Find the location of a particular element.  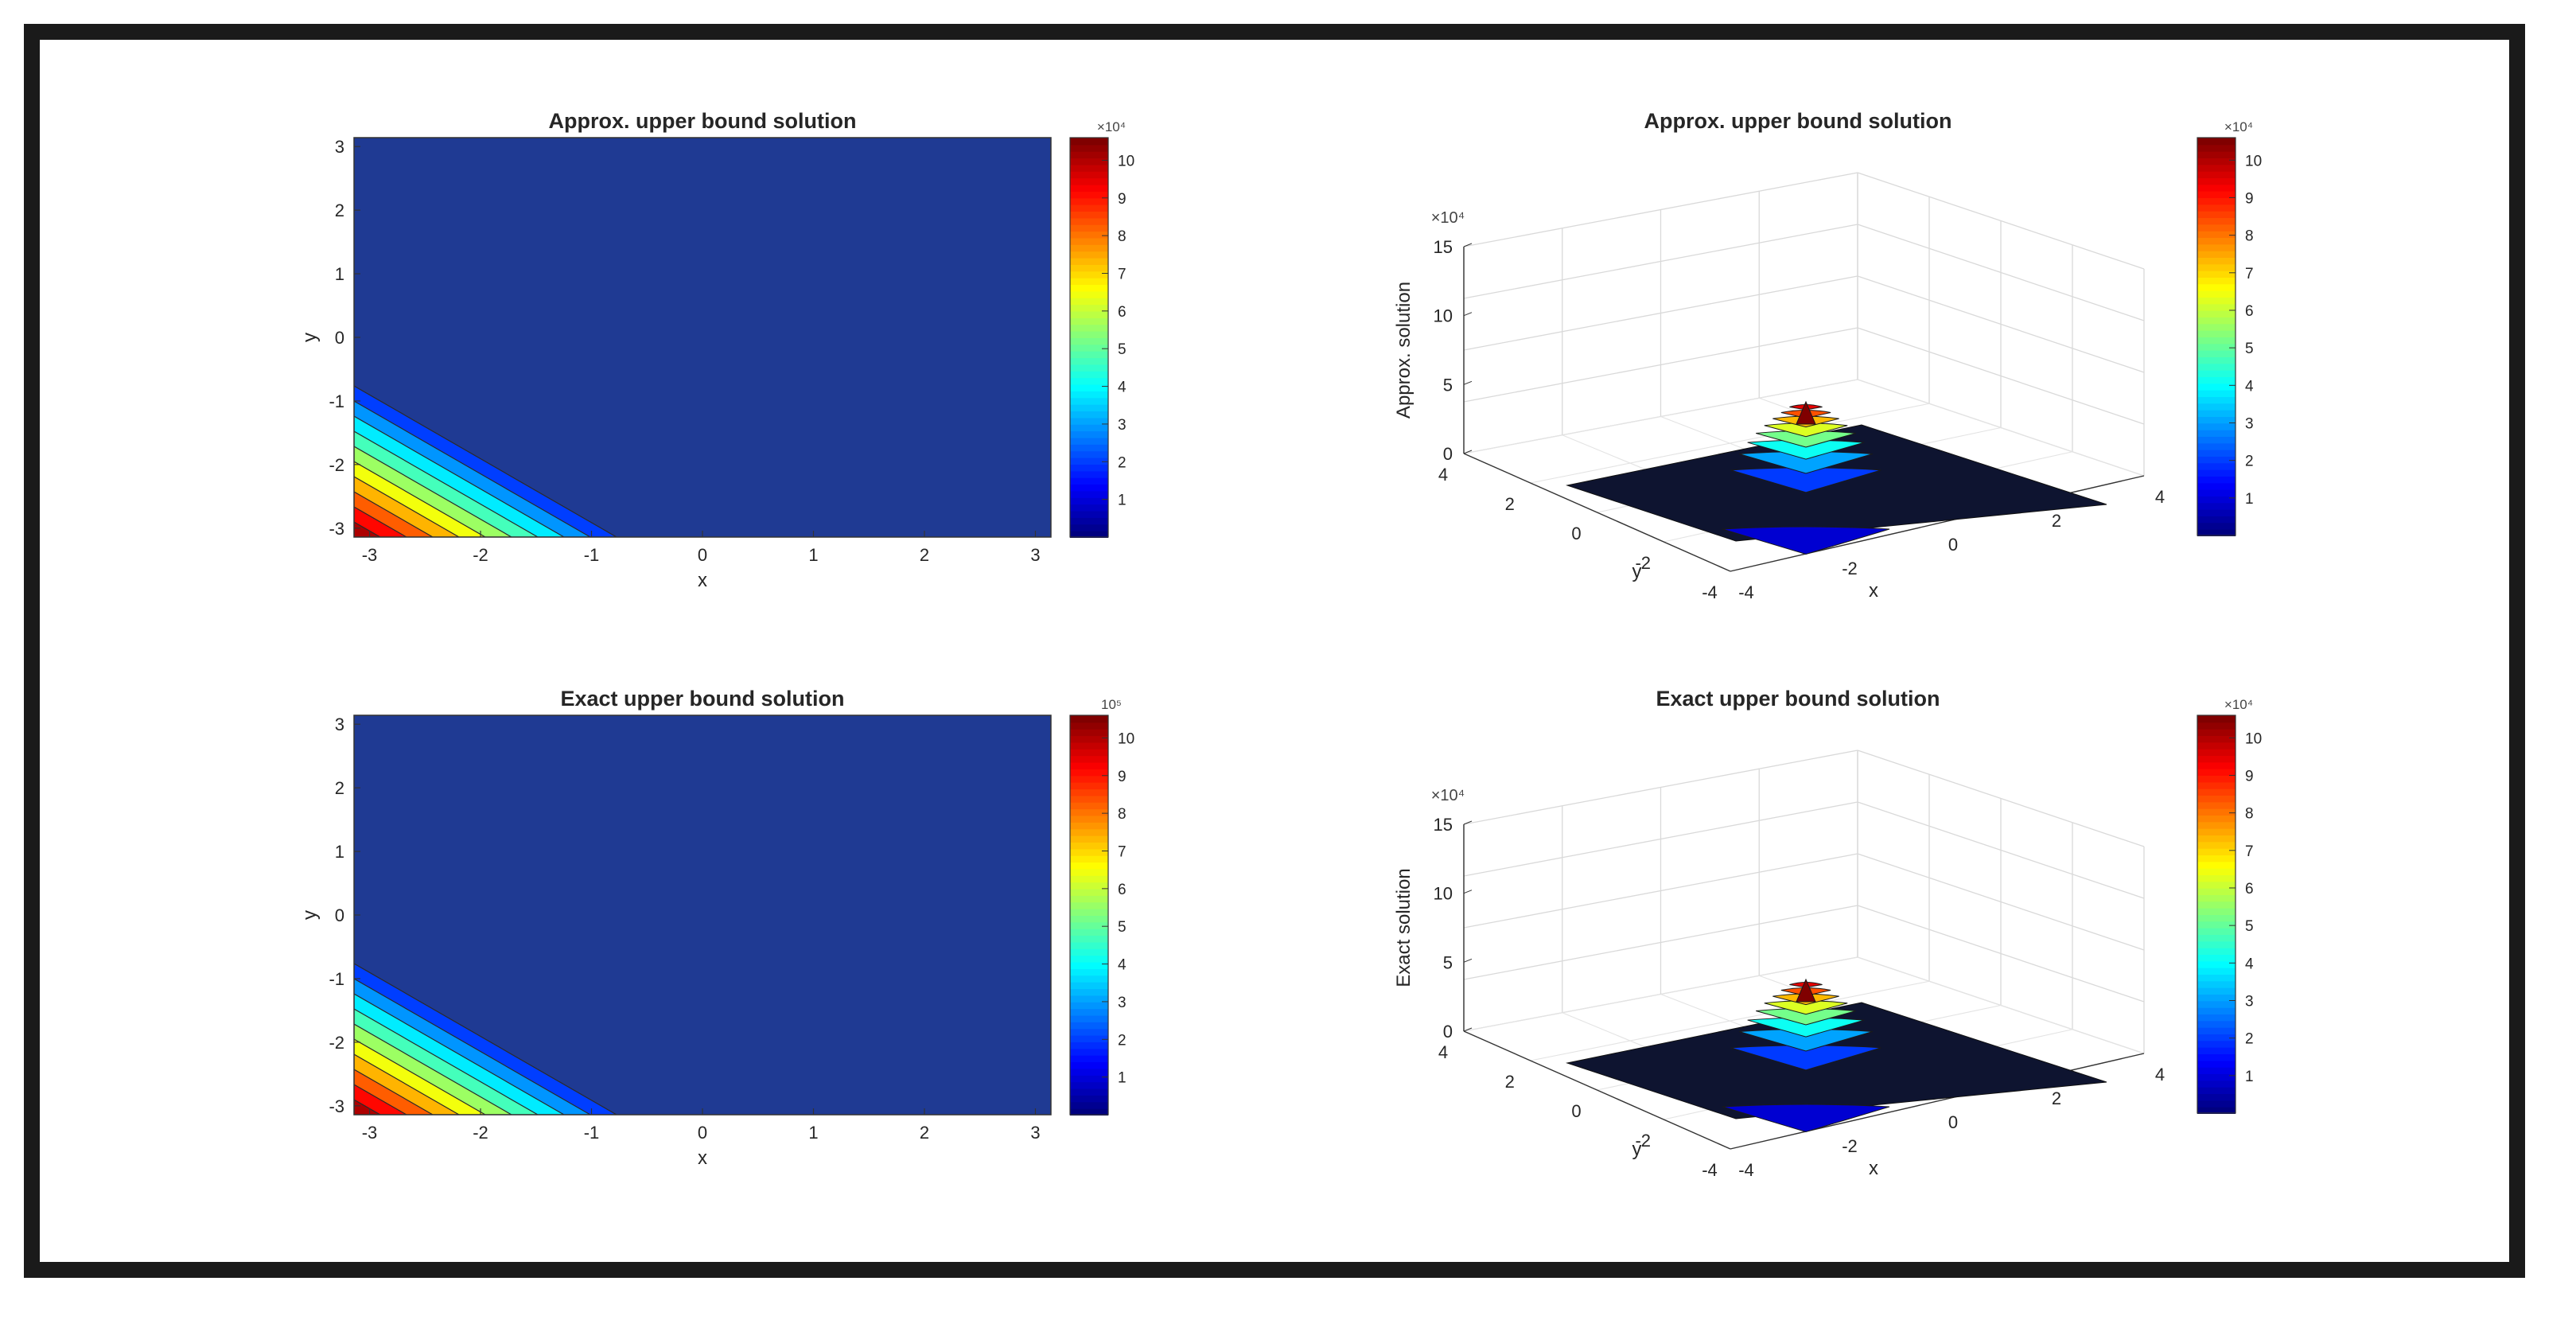

y-tick-label: 4 is located at coordinates (1443, 1052).